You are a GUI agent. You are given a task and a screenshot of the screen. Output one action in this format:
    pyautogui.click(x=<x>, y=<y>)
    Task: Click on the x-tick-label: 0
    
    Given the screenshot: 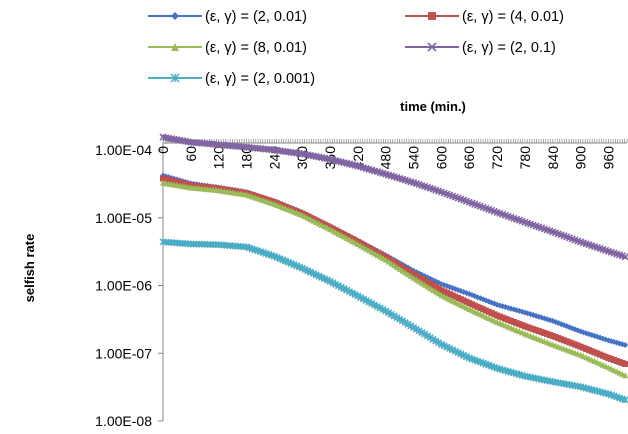 What is the action you would take?
    pyautogui.click(x=163, y=150)
    